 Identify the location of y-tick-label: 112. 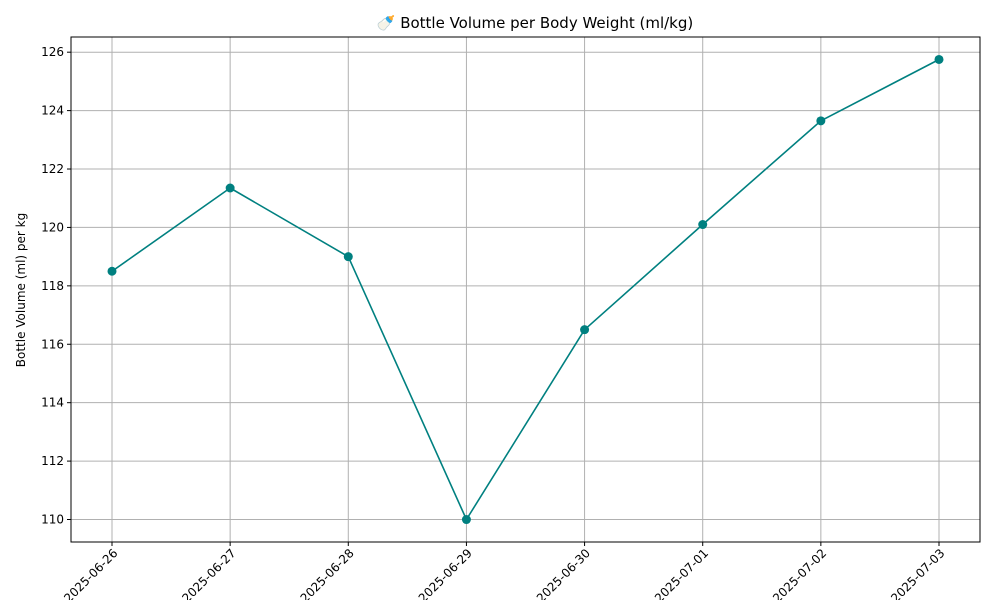
(52, 461).